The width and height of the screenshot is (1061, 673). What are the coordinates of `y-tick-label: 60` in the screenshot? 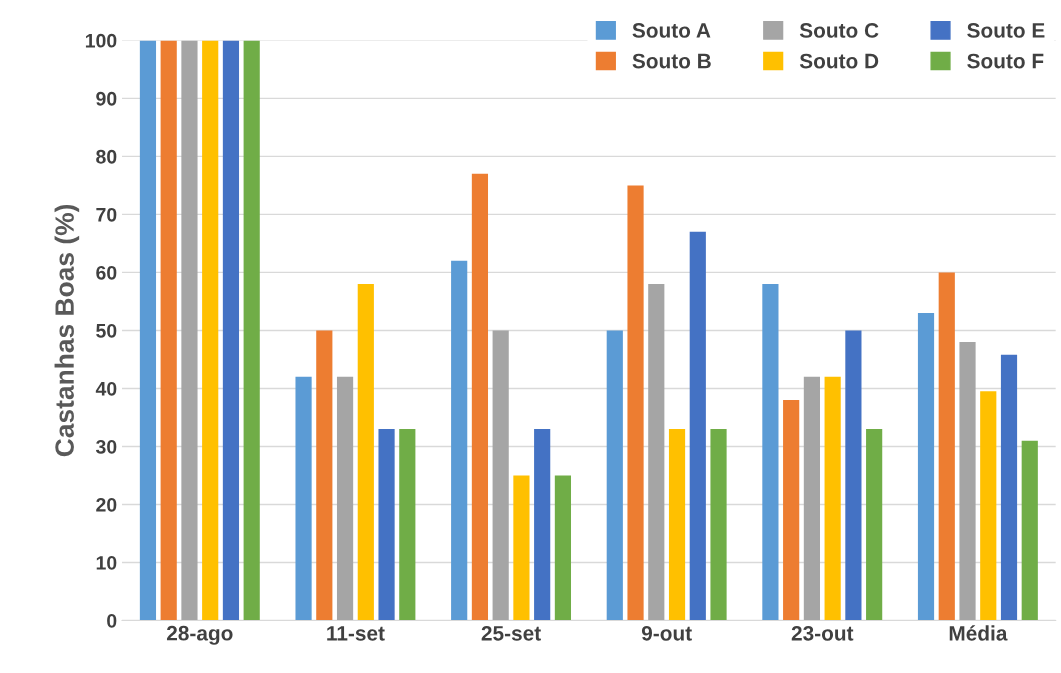 It's located at (106, 272).